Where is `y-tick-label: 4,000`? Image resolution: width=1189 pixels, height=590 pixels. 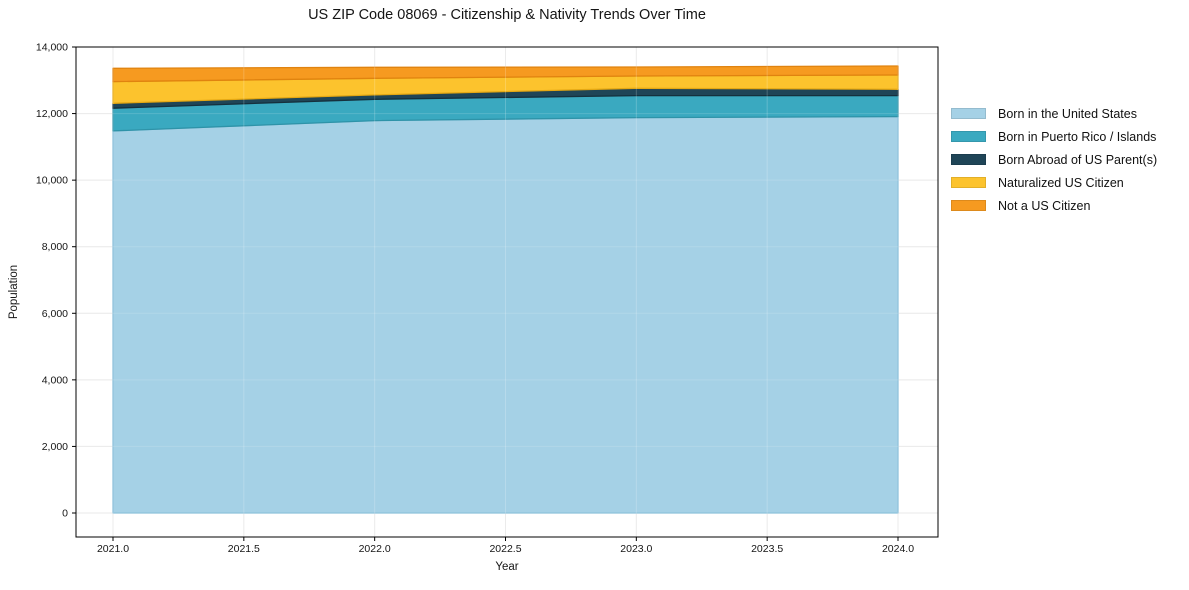 y-tick-label: 4,000 is located at coordinates (55, 380).